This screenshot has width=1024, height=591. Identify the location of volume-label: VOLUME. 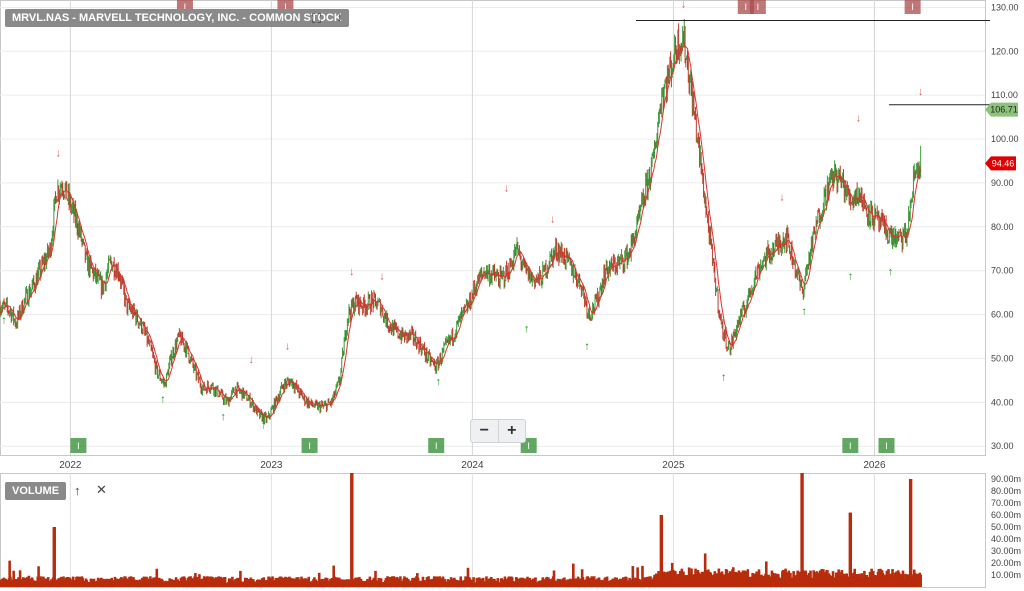
(36, 491).